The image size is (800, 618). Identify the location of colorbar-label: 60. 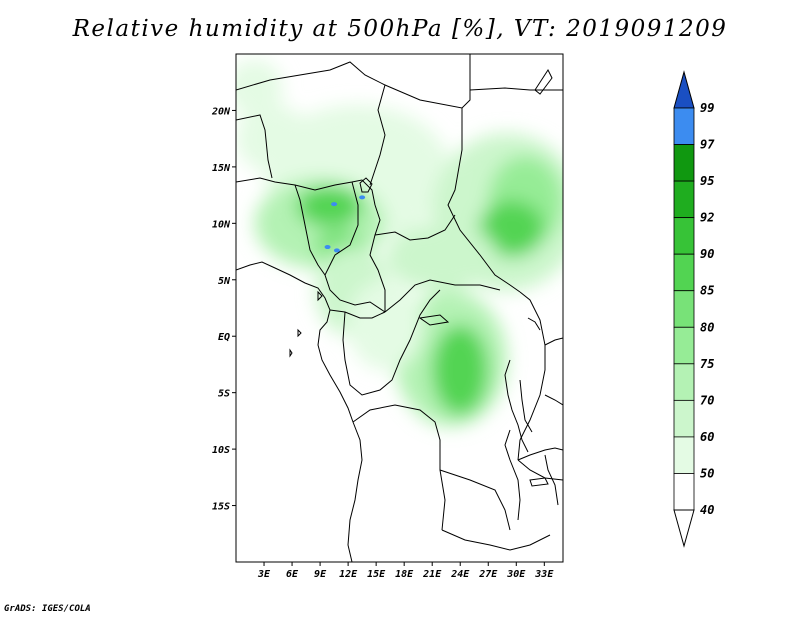
(707, 437).